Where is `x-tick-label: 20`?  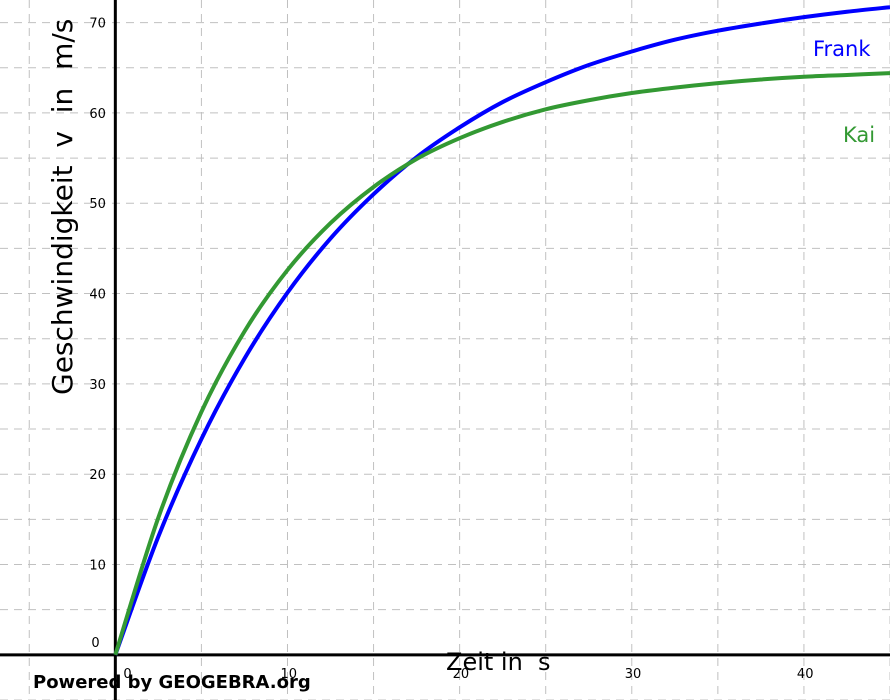
x-tick-label: 20 is located at coordinates (461, 674).